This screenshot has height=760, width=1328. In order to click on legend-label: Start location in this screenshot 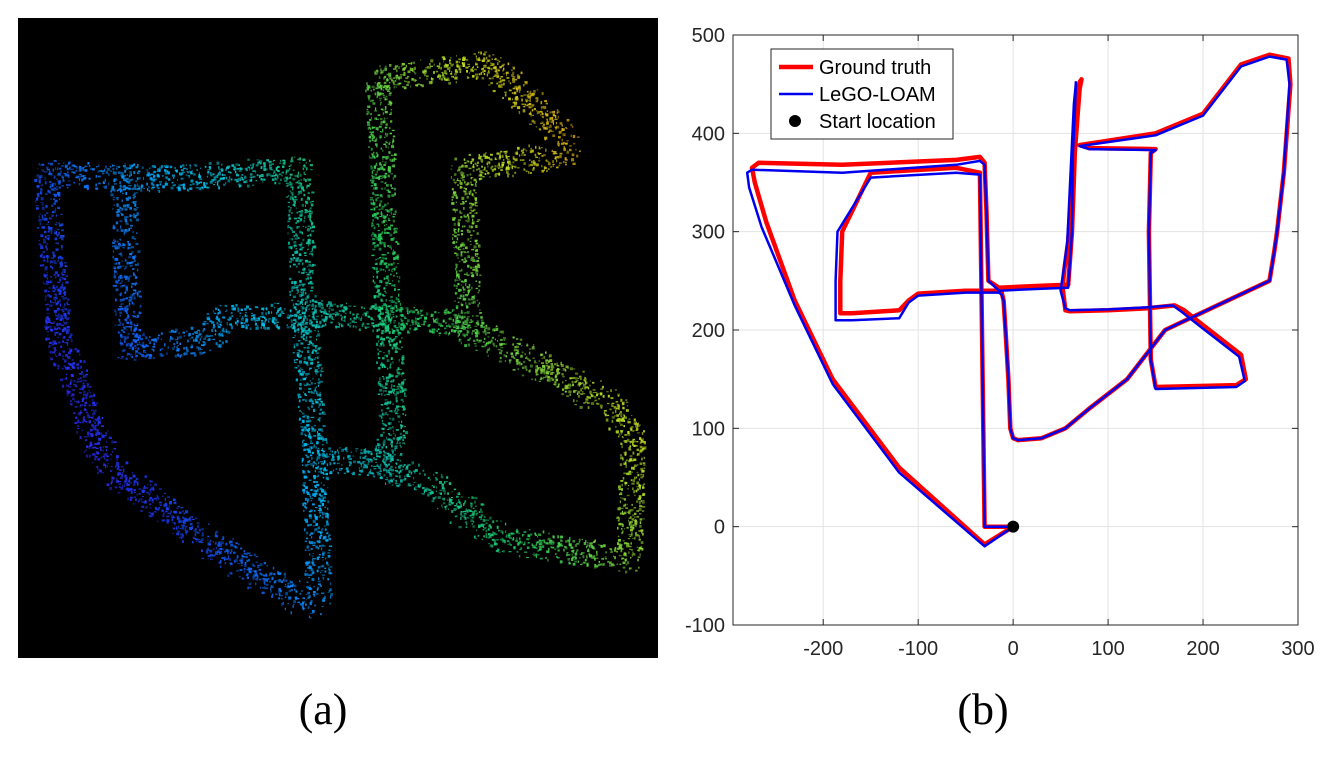, I will do `click(877, 122)`.